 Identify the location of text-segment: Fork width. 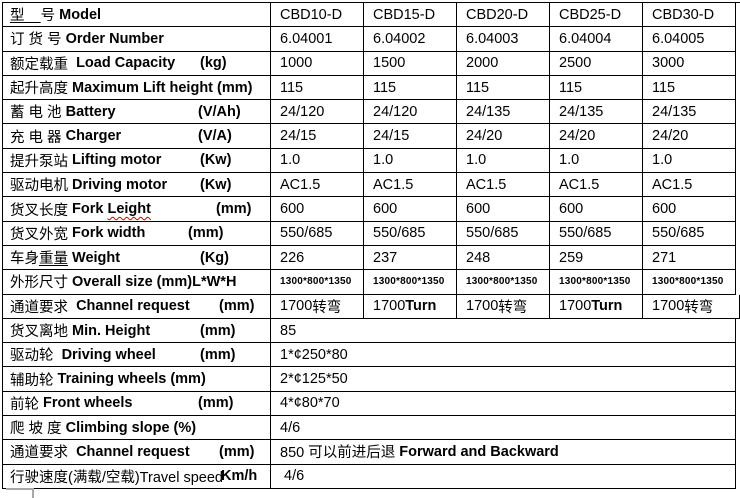
(109, 233).